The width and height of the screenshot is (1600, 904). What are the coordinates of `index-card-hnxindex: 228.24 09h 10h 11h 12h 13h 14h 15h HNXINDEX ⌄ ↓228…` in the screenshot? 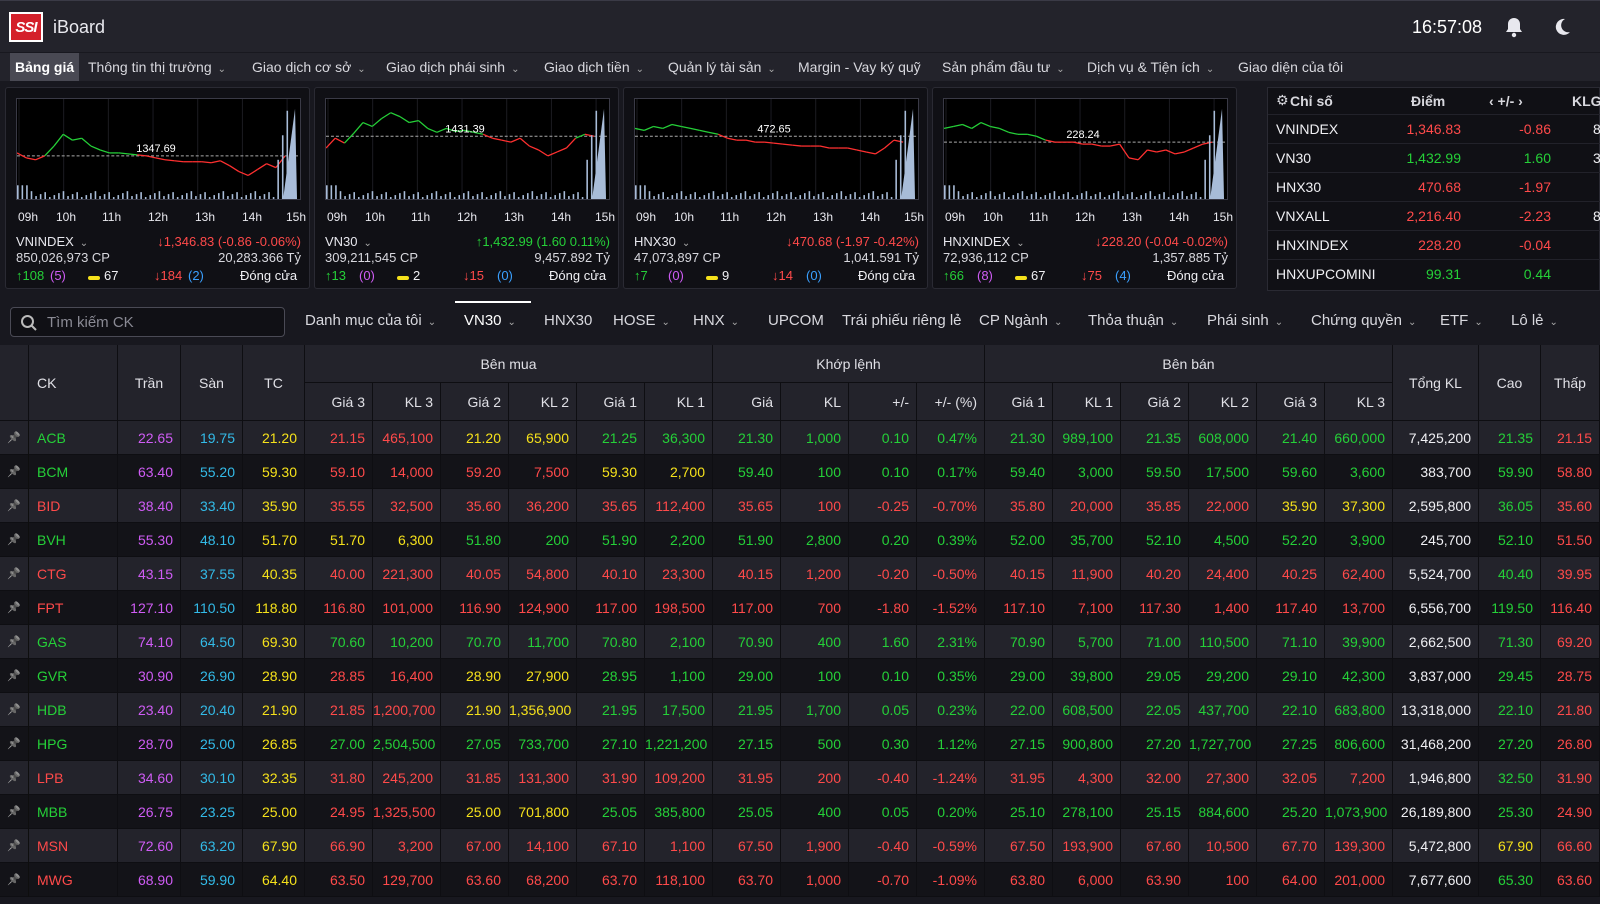 It's located at (1084, 188).